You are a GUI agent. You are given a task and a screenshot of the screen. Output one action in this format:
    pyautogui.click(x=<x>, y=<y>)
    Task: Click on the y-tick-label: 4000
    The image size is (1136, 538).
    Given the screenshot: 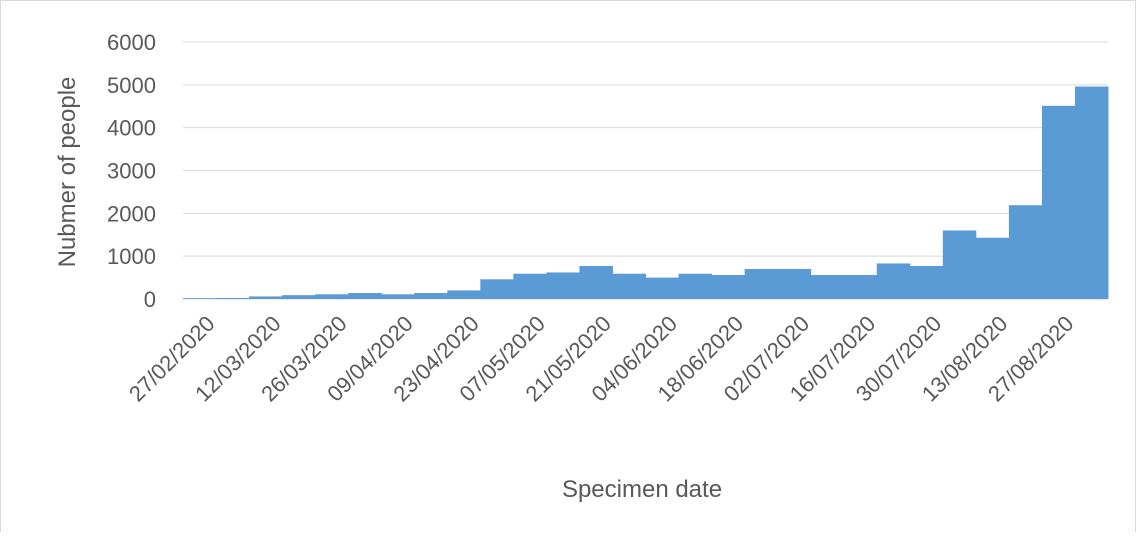 What is the action you would take?
    pyautogui.click(x=131, y=128)
    